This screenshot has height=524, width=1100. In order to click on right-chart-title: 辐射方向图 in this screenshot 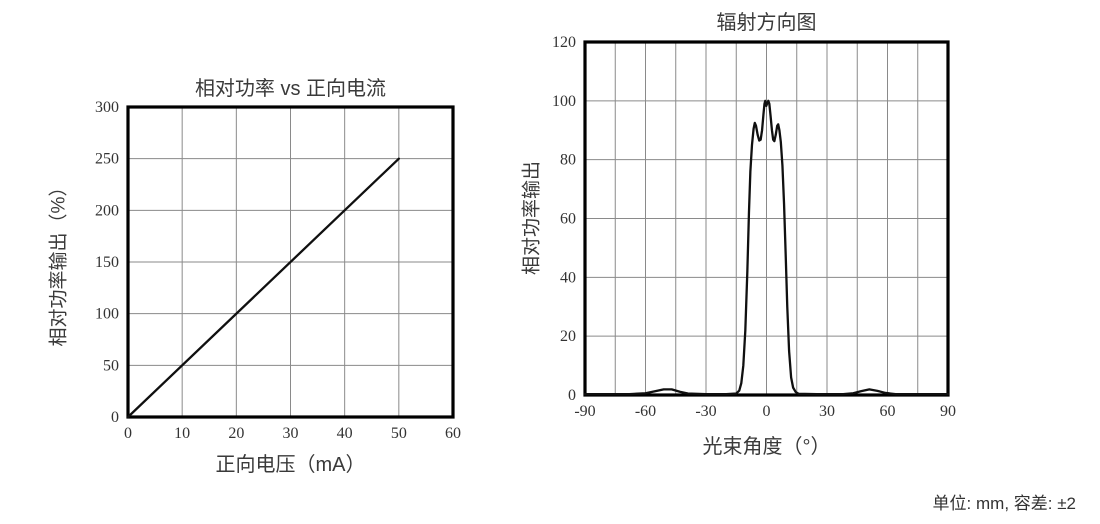, I will do `click(766, 23)`.